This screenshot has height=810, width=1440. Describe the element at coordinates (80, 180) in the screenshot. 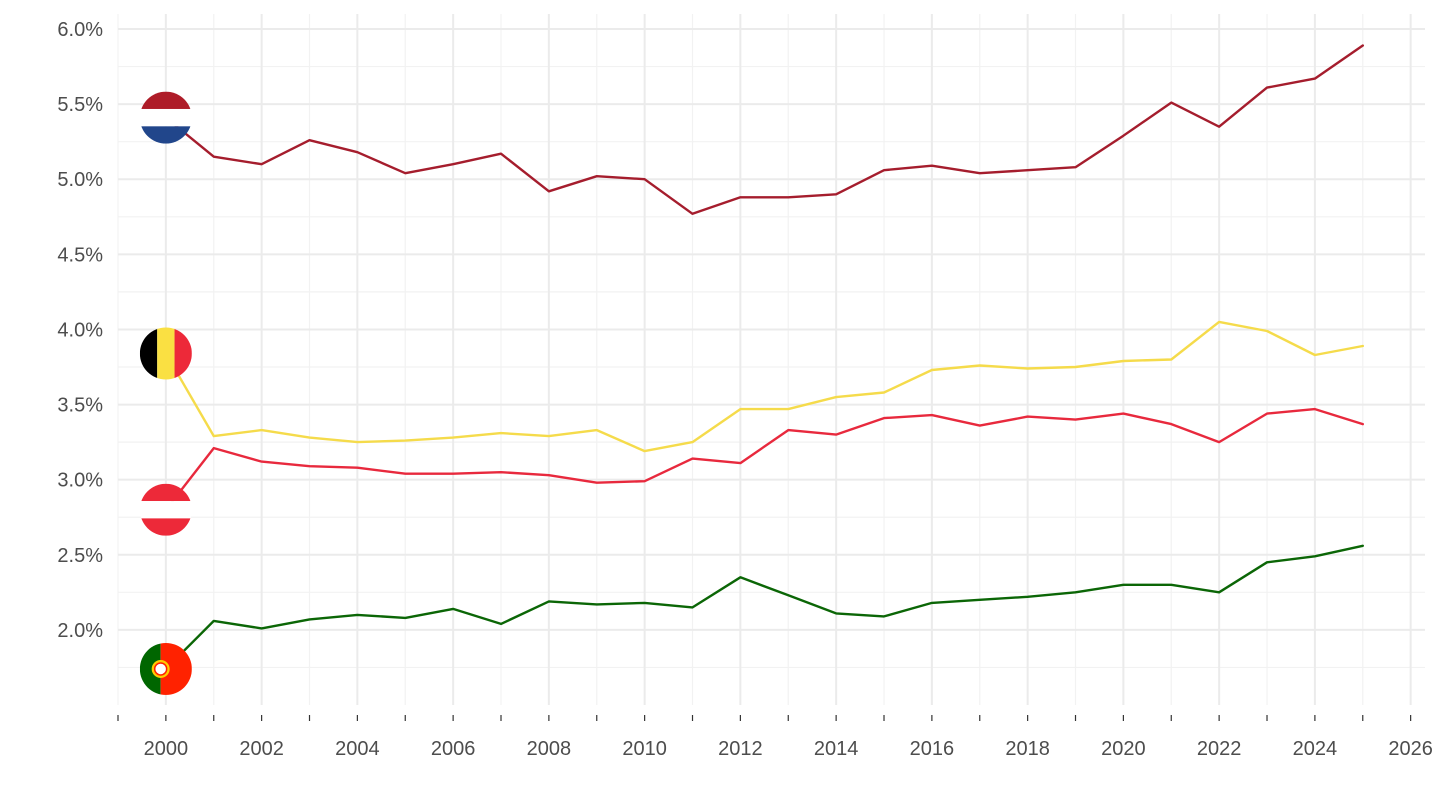

I see `y-tick-label: 5.0%` at that location.